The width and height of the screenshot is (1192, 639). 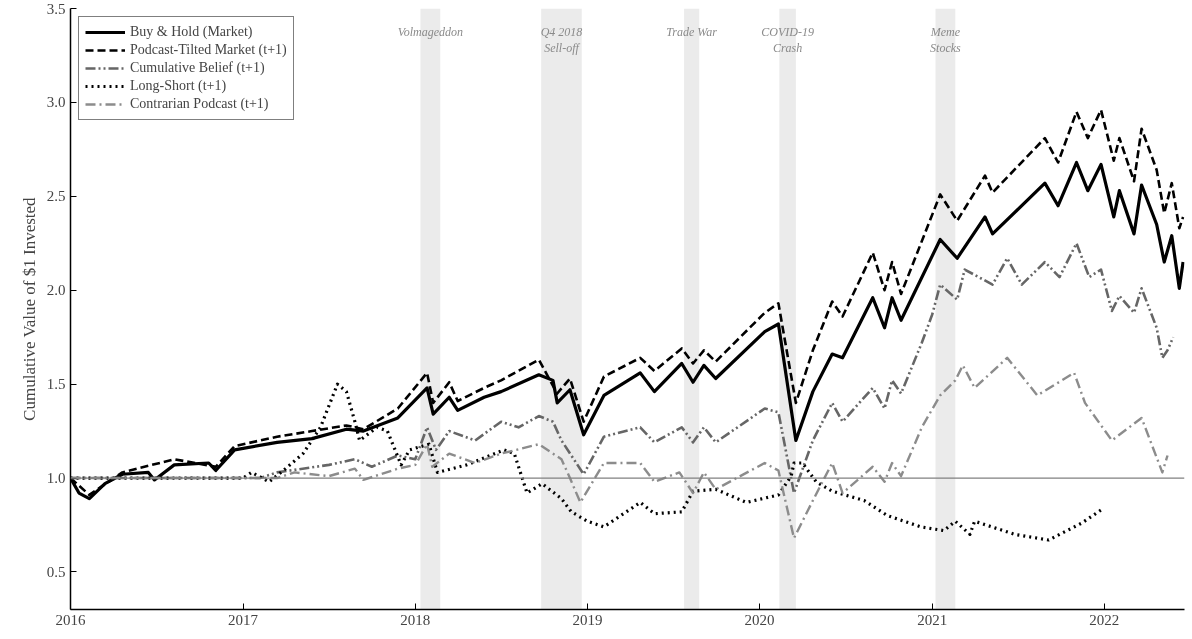 What do you see at coordinates (587, 619) in the screenshot?
I see `x-tick-label: 2019` at bounding box center [587, 619].